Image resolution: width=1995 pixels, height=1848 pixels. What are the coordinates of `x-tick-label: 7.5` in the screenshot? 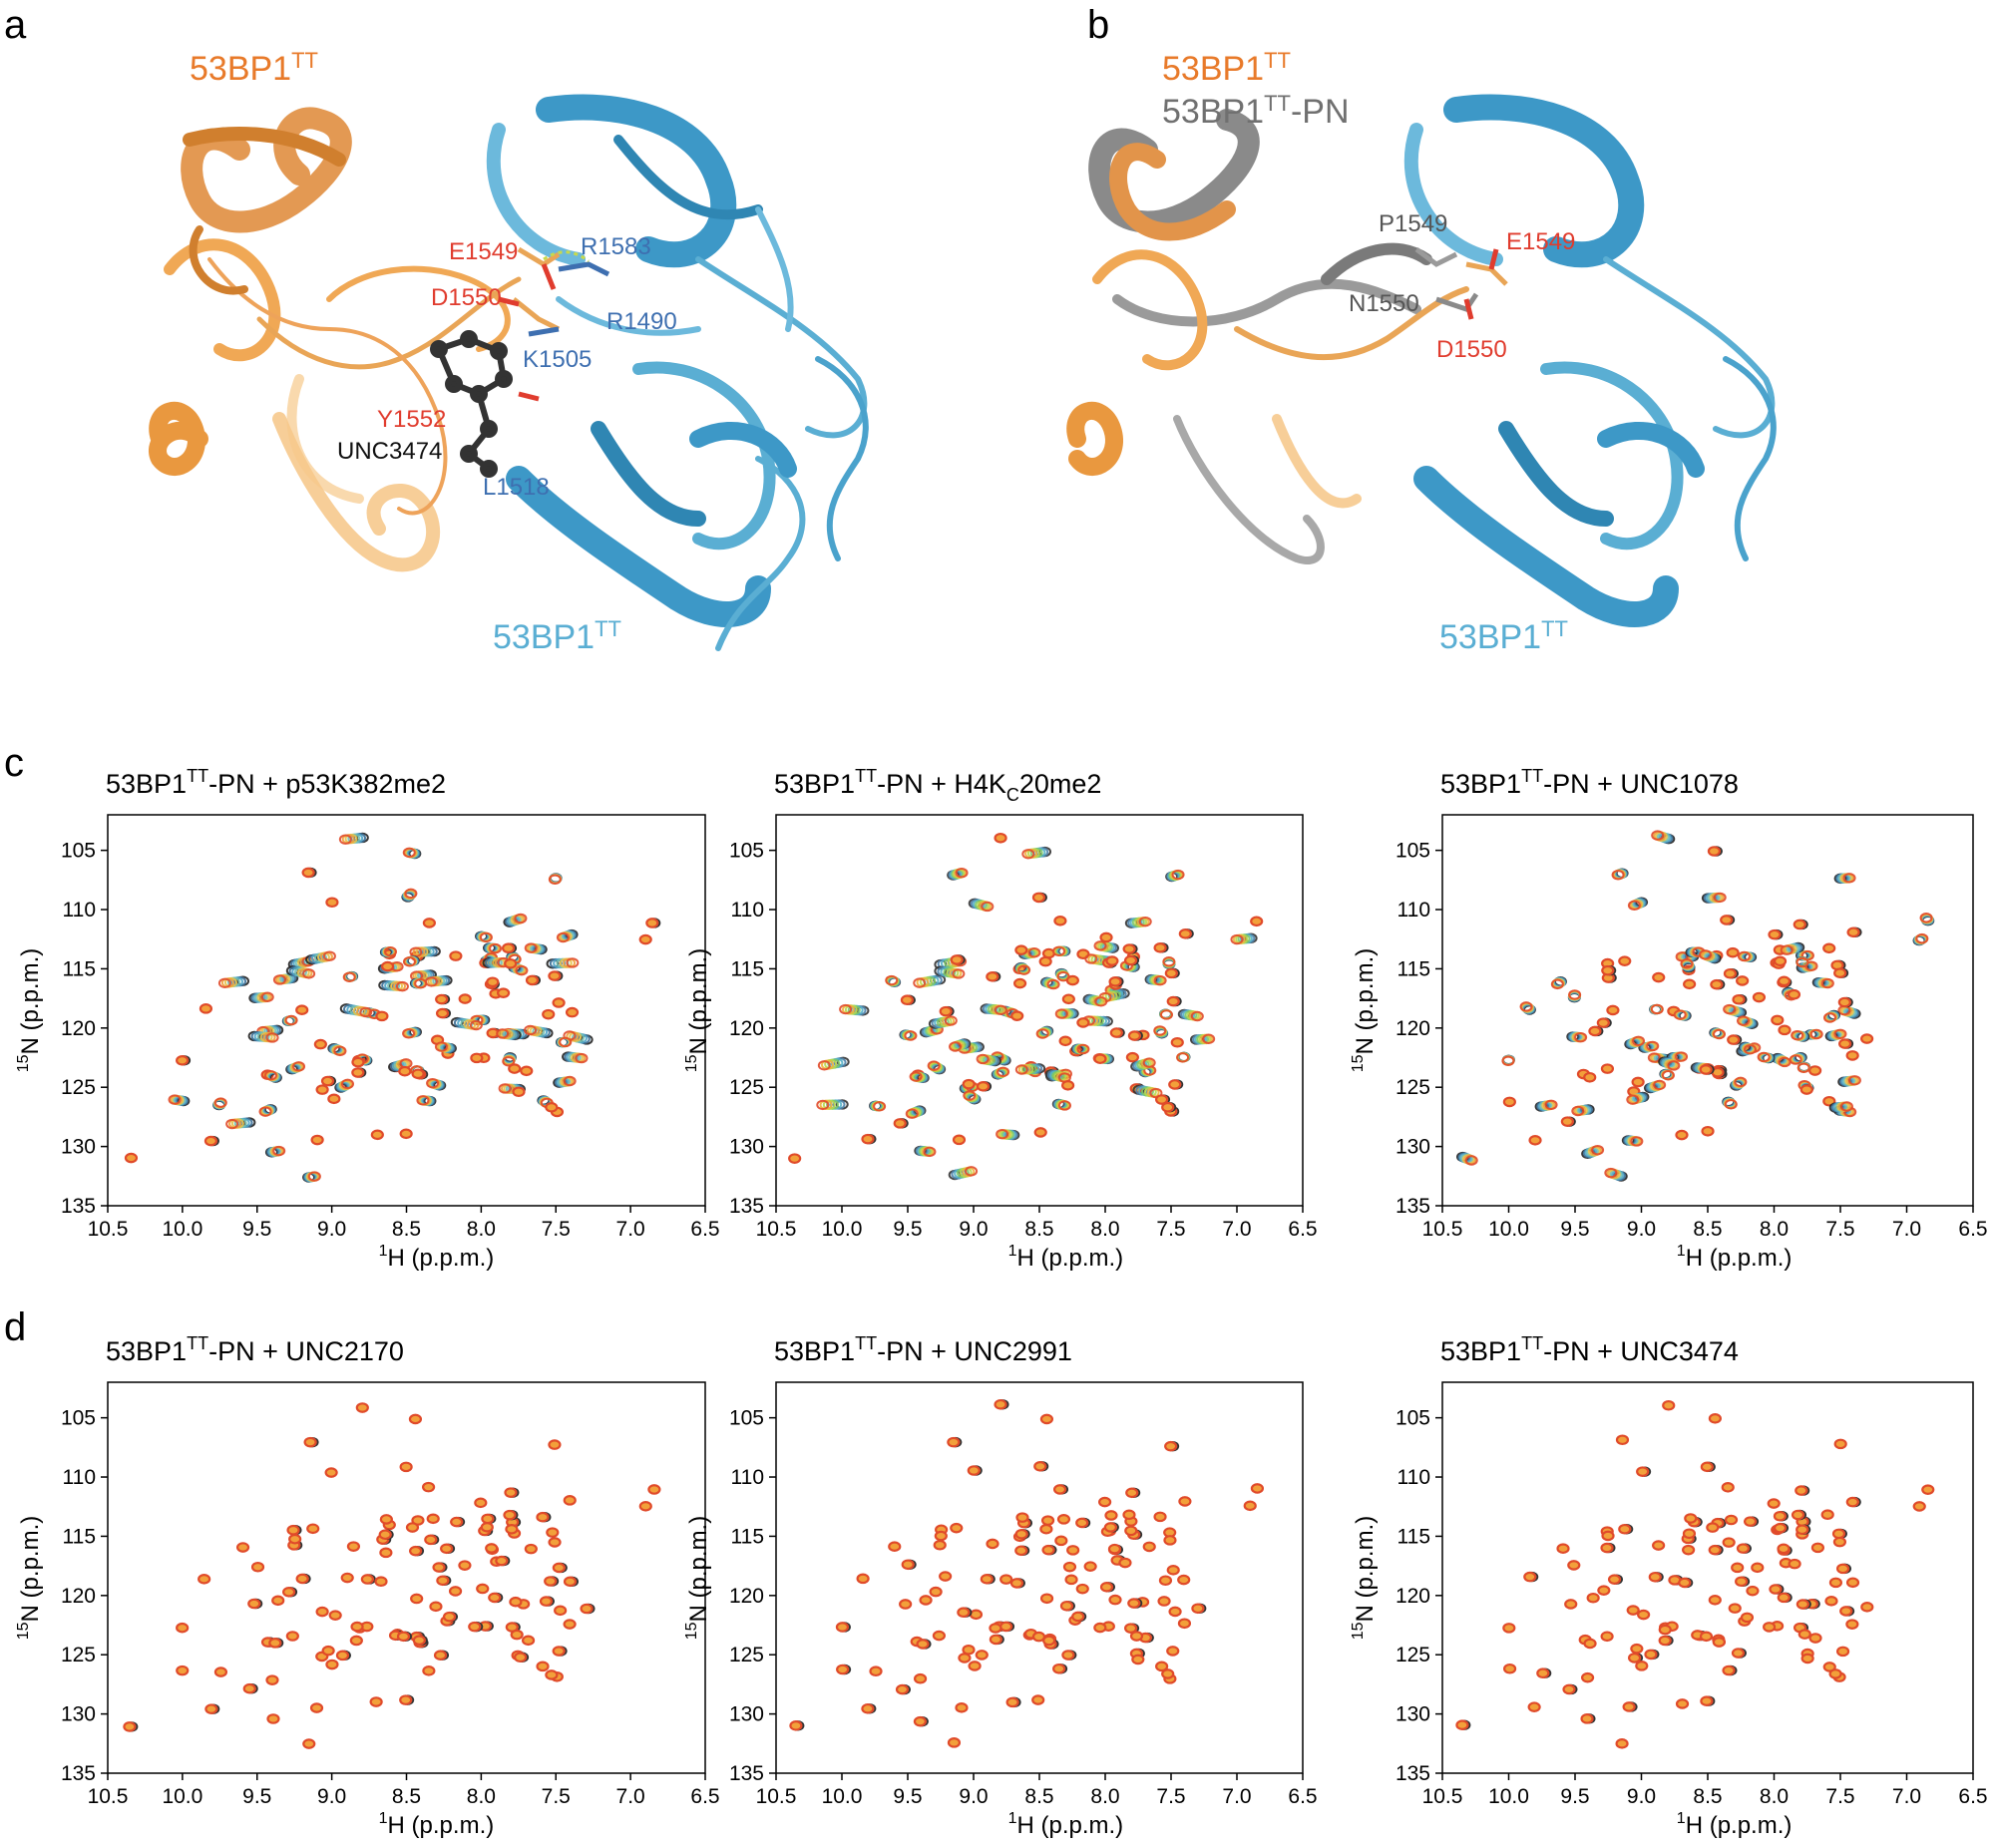 It's located at (1839, 1229).